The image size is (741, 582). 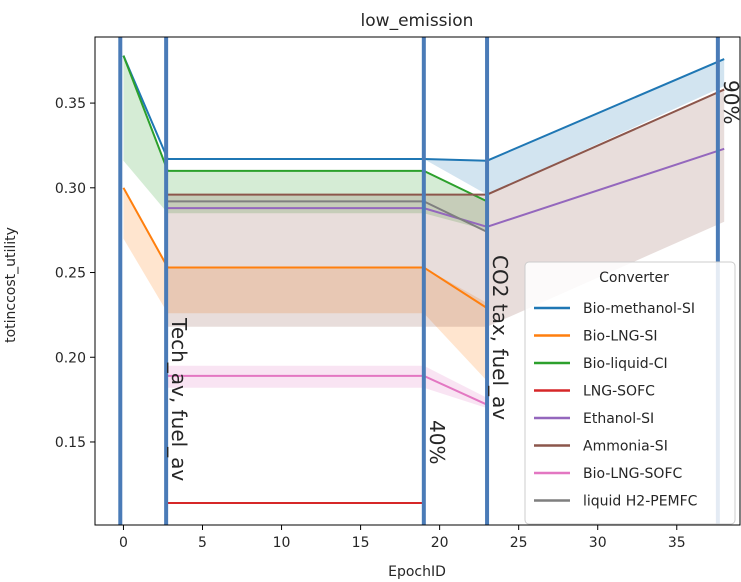 What do you see at coordinates (598, 543) in the screenshot?
I see `x-tick-label-6: 30` at bounding box center [598, 543].